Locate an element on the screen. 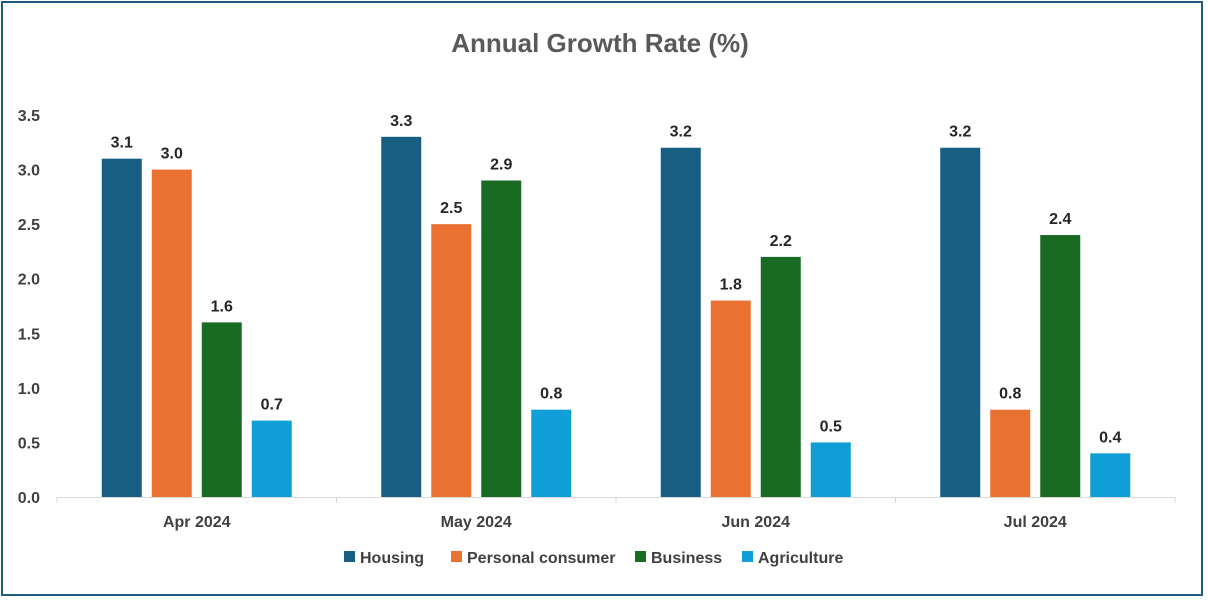 The height and width of the screenshot is (601, 1208). x-tick-label: Apr 2024 is located at coordinates (197, 522).